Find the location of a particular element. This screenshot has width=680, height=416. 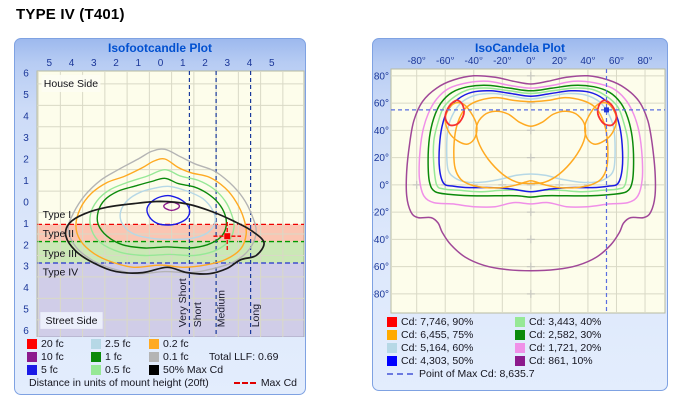

legend-item: Cd: 861, 10% is located at coordinates (554, 361).